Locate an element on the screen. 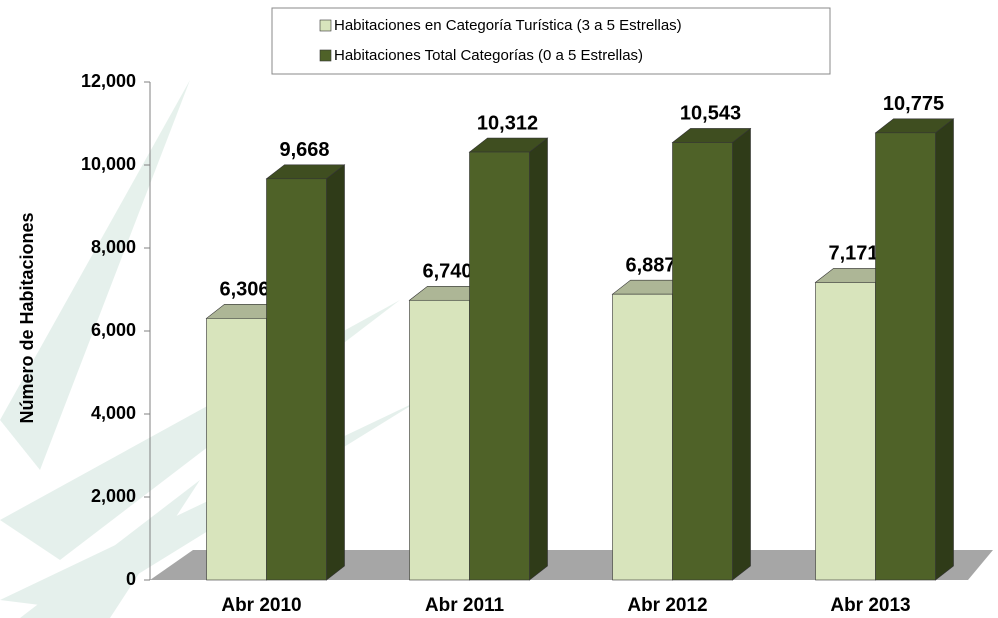 Image resolution: width=998 pixels, height=618 pixels. value-label: 10,312 is located at coordinates (507, 123).